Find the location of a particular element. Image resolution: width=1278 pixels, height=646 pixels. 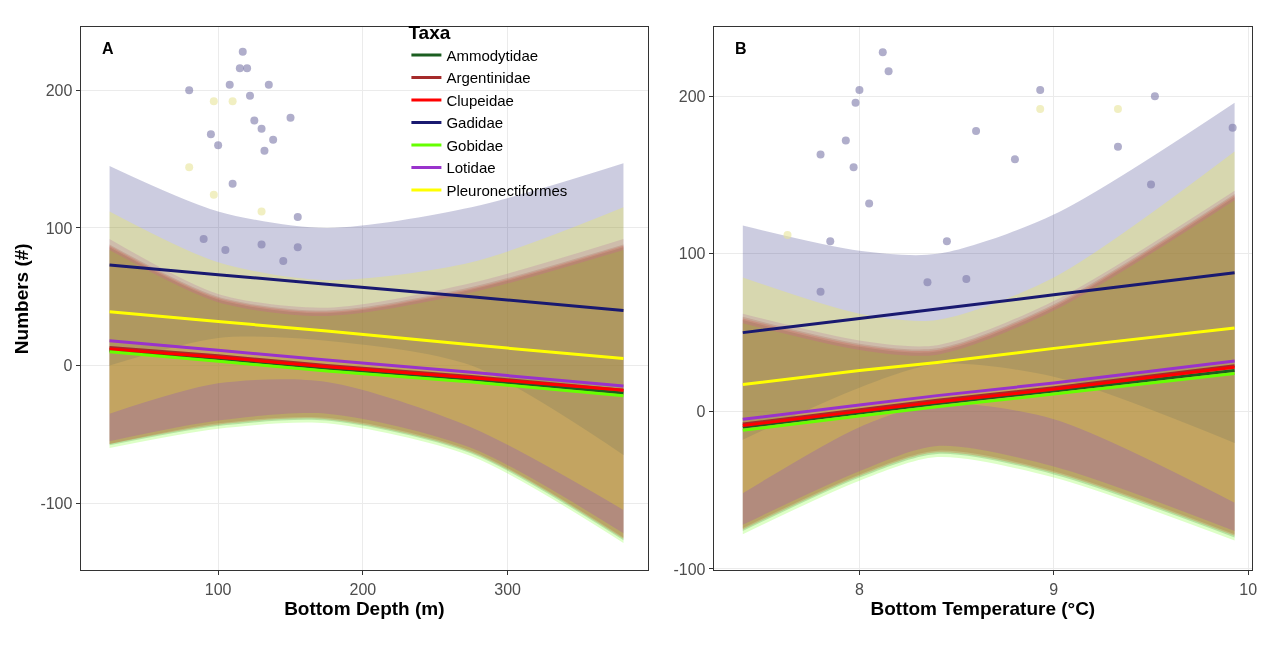

x-tick-label: 9 is located at coordinates (1054, 589).